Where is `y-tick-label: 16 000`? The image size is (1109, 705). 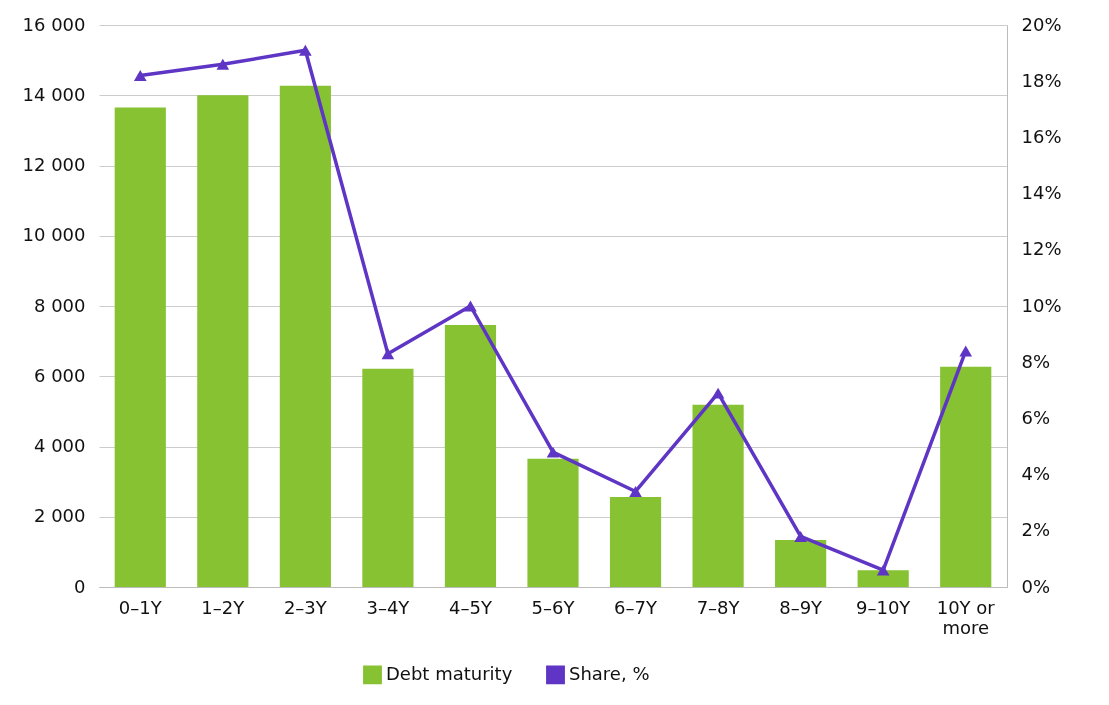
y-tick-label: 16 000 is located at coordinates (54, 24).